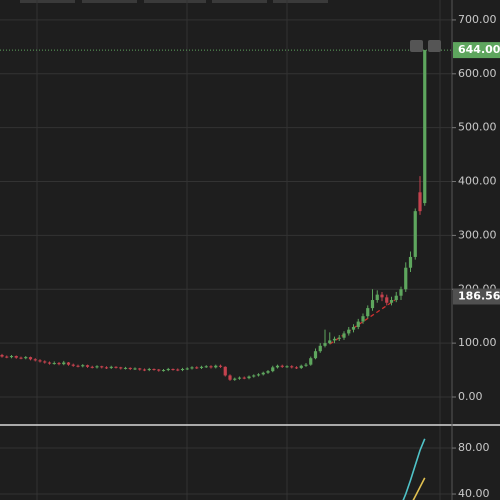 Image resolution: width=500 pixels, height=500 pixels. I want to click on y-tick-label: 700.00, so click(477, 19).